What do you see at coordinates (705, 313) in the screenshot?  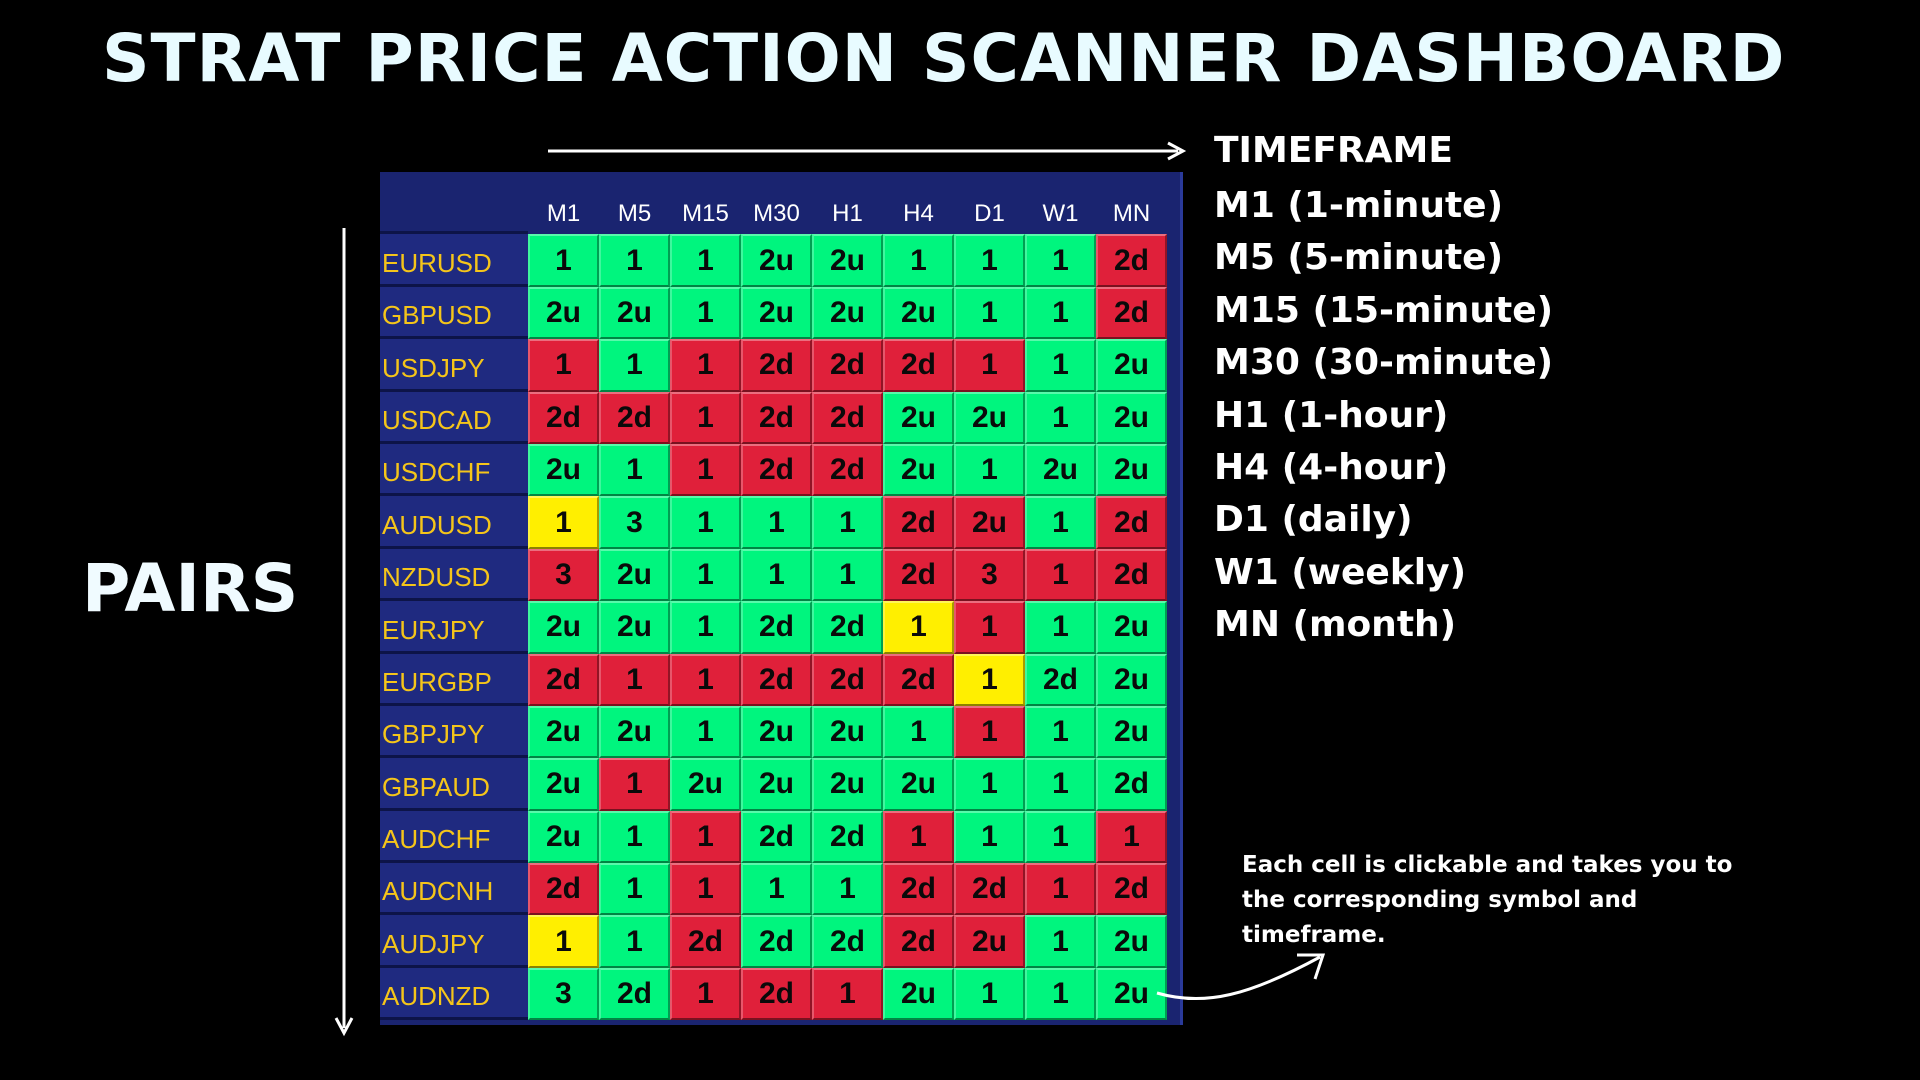 I see `scanner-cell-gbpusd-m15: 1` at bounding box center [705, 313].